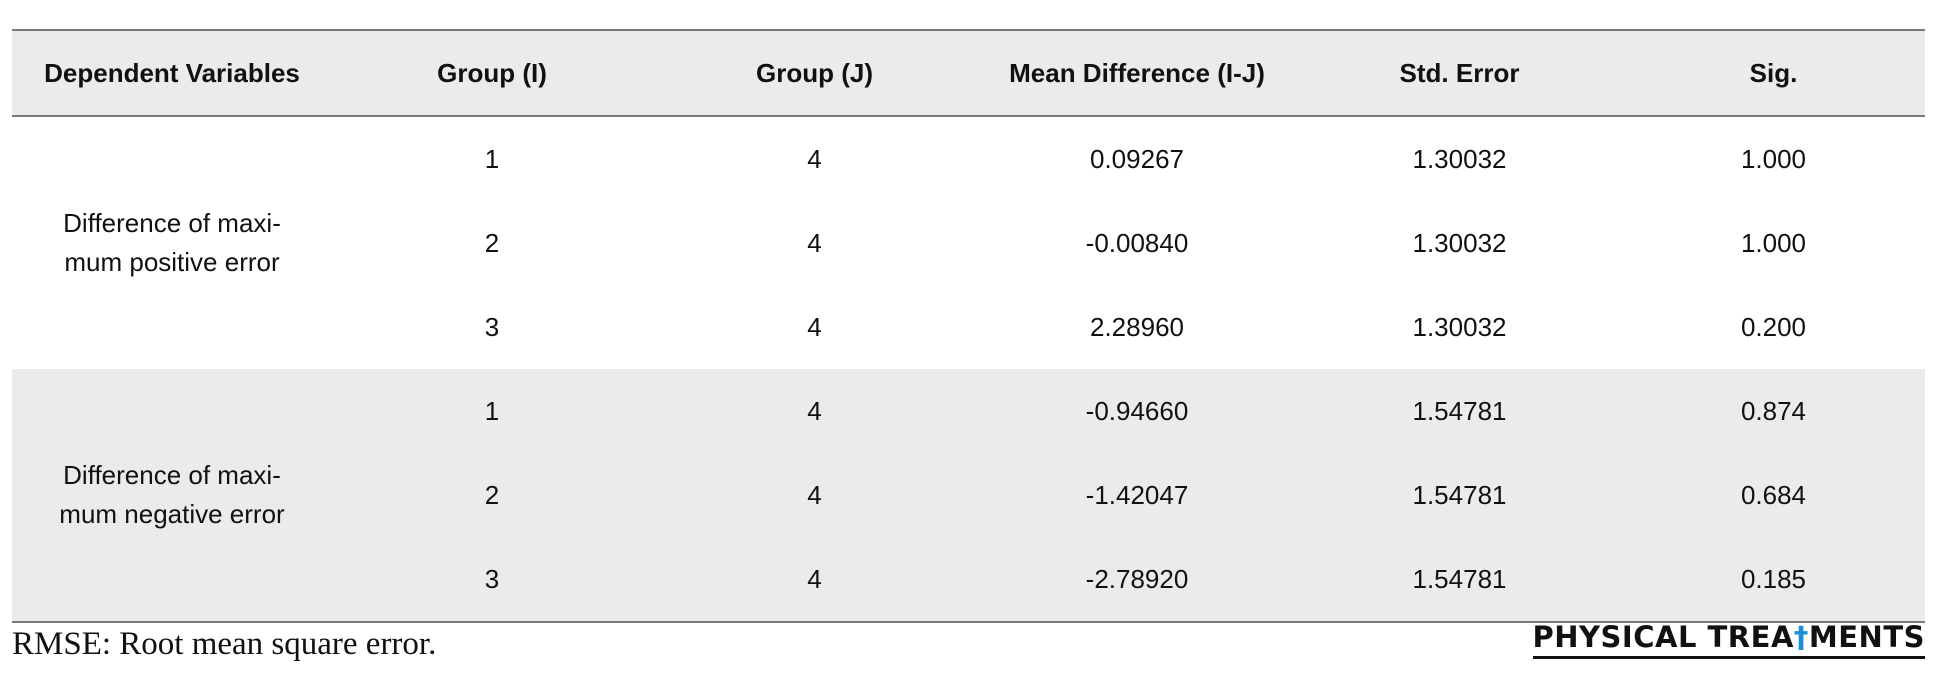 This screenshot has height=693, width=1939. I want to click on table-row: 1 4 0.09267 1.30032 1.000, so click(1128, 159).